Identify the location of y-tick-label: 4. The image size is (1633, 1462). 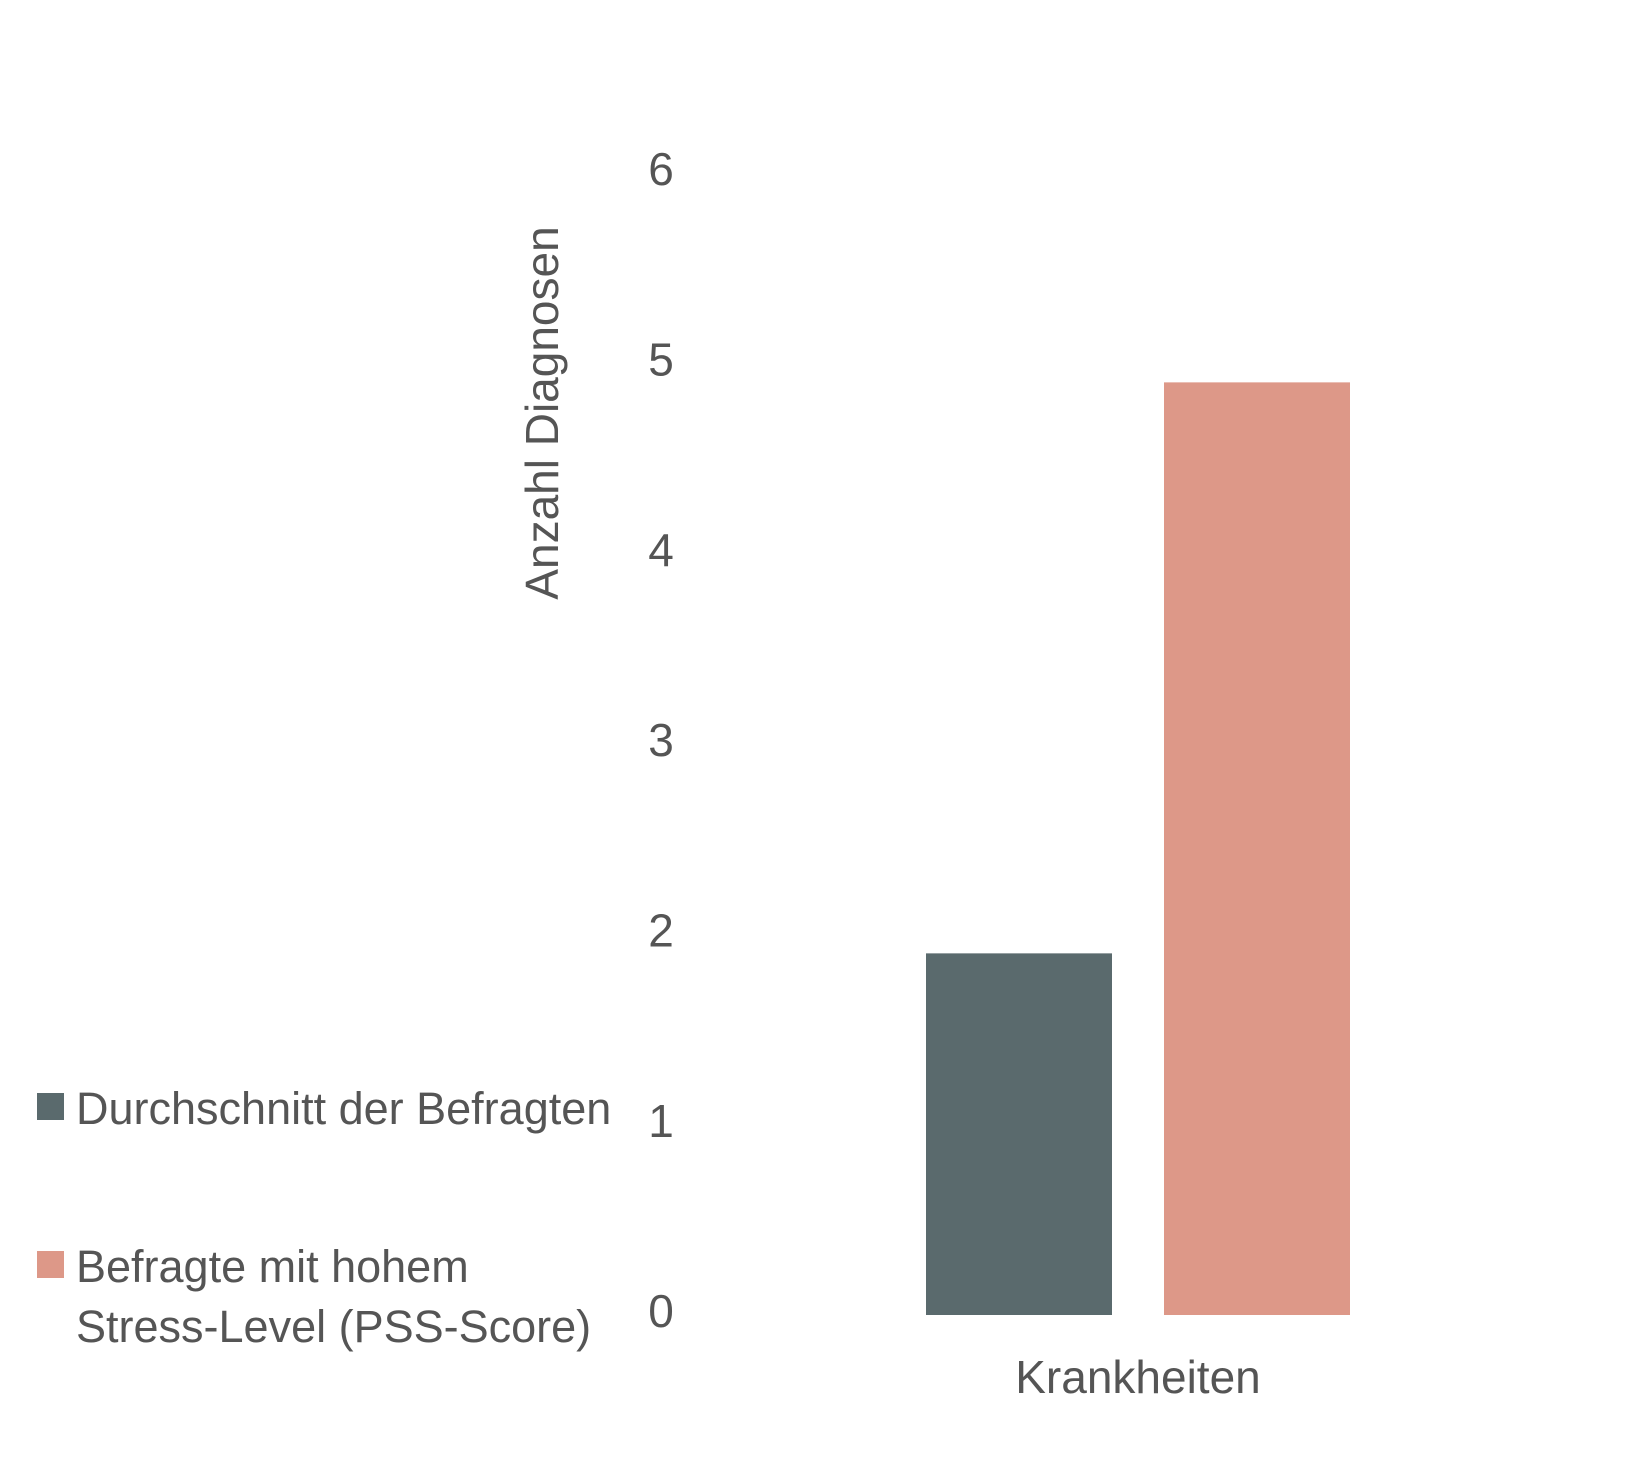
(661, 550).